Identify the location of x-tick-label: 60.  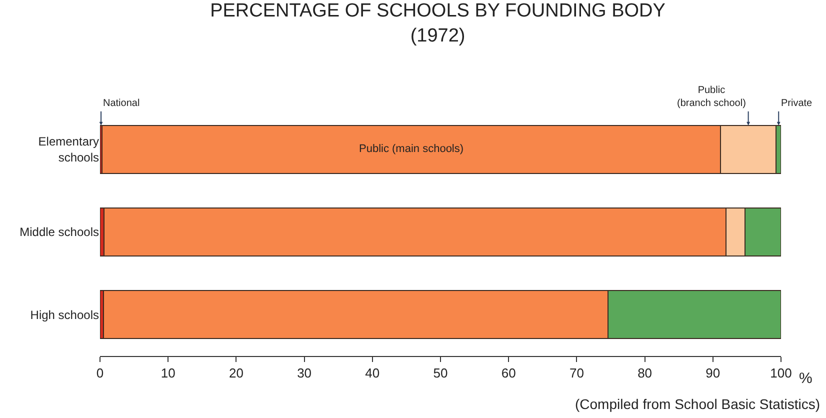
(508, 373).